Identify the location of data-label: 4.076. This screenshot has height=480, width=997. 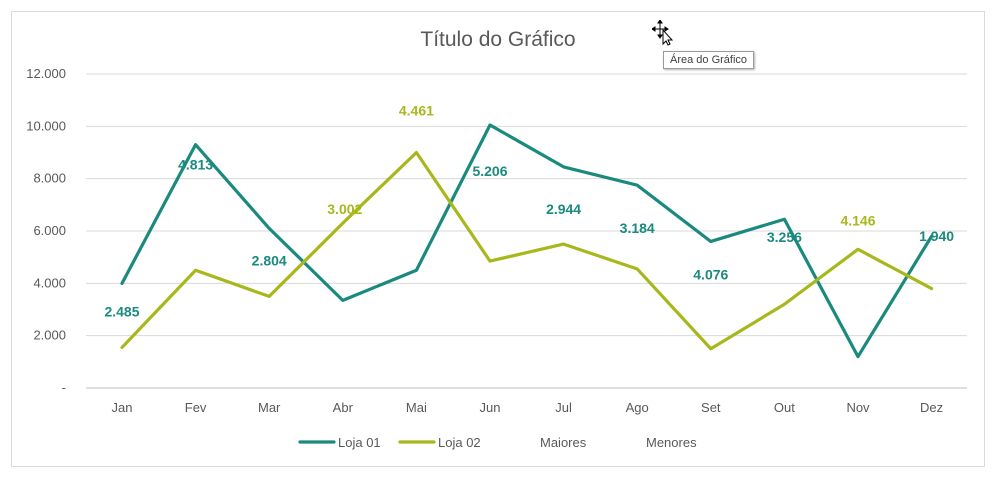
(710, 274).